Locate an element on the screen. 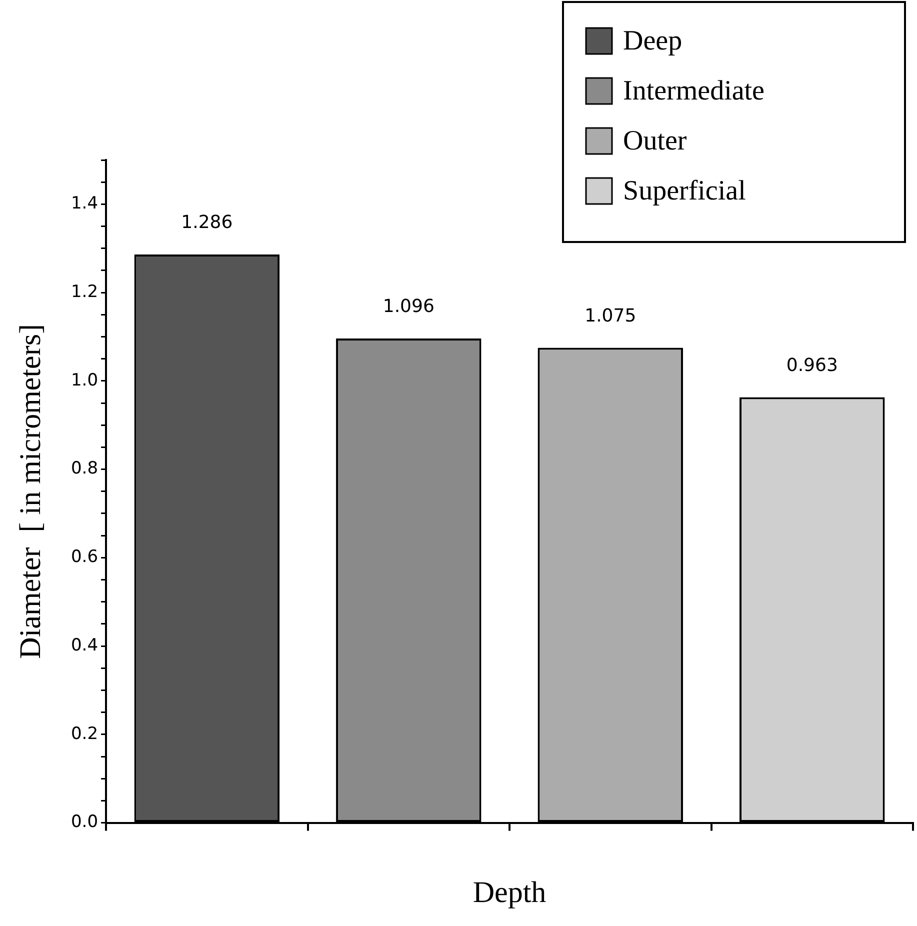  legend-label: Intermediate is located at coordinates (693, 90).